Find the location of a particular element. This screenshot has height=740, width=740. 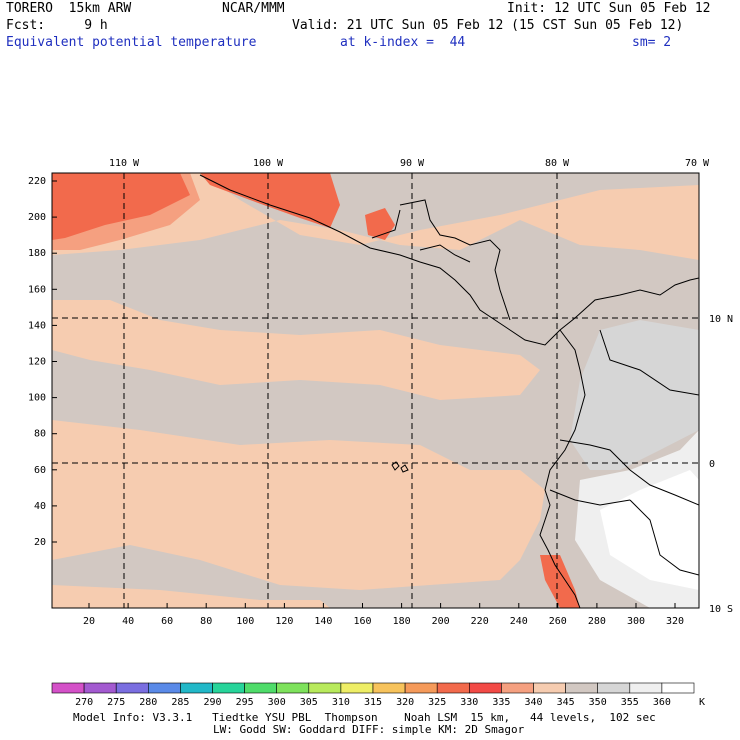

border-mexico-guatemala is located at coordinates (386, 224).